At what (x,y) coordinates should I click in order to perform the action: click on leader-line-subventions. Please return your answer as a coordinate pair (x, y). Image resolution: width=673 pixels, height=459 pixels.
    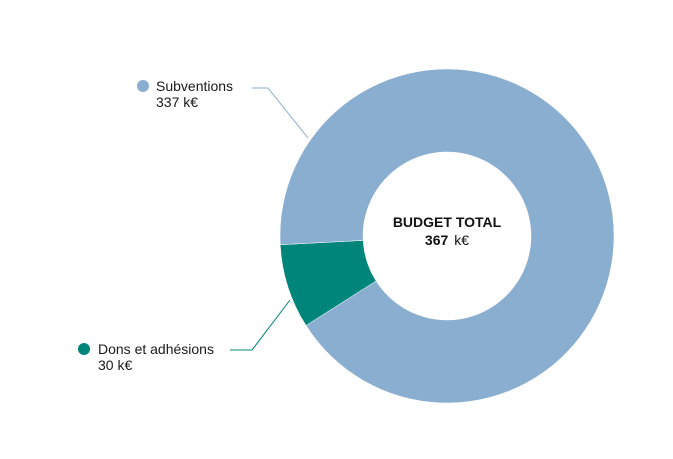
    Looking at the image, I should click on (280, 113).